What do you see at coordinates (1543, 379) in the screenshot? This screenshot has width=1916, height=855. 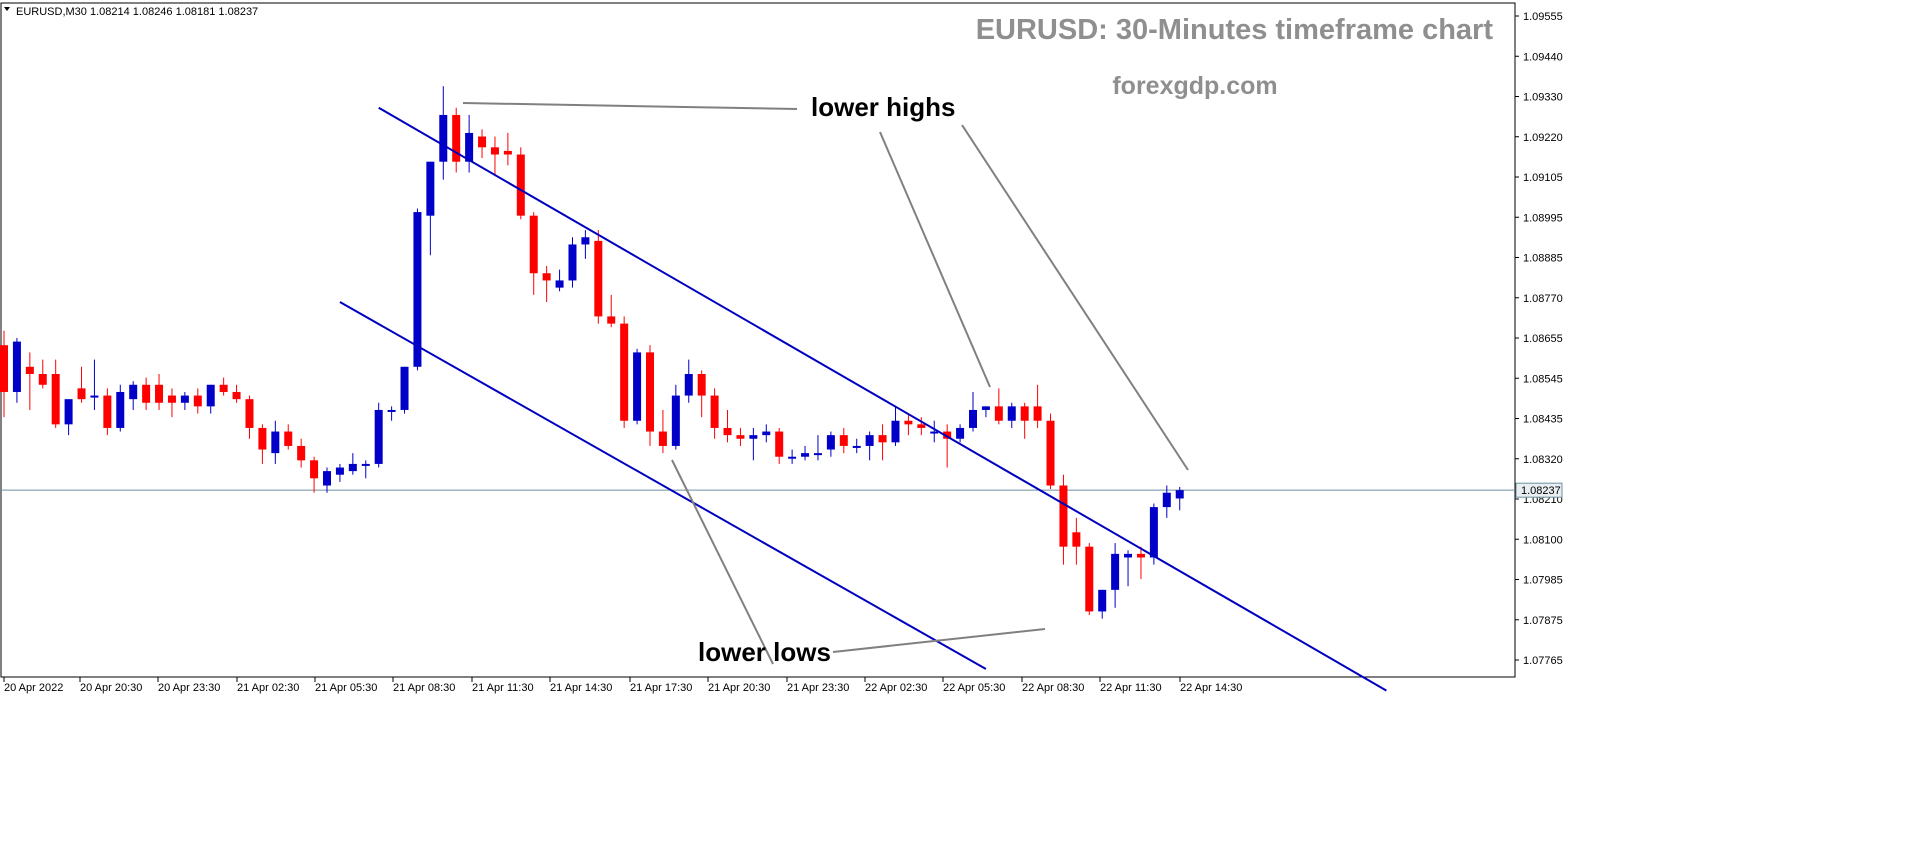 I see `y-tick-label: 1.08545` at bounding box center [1543, 379].